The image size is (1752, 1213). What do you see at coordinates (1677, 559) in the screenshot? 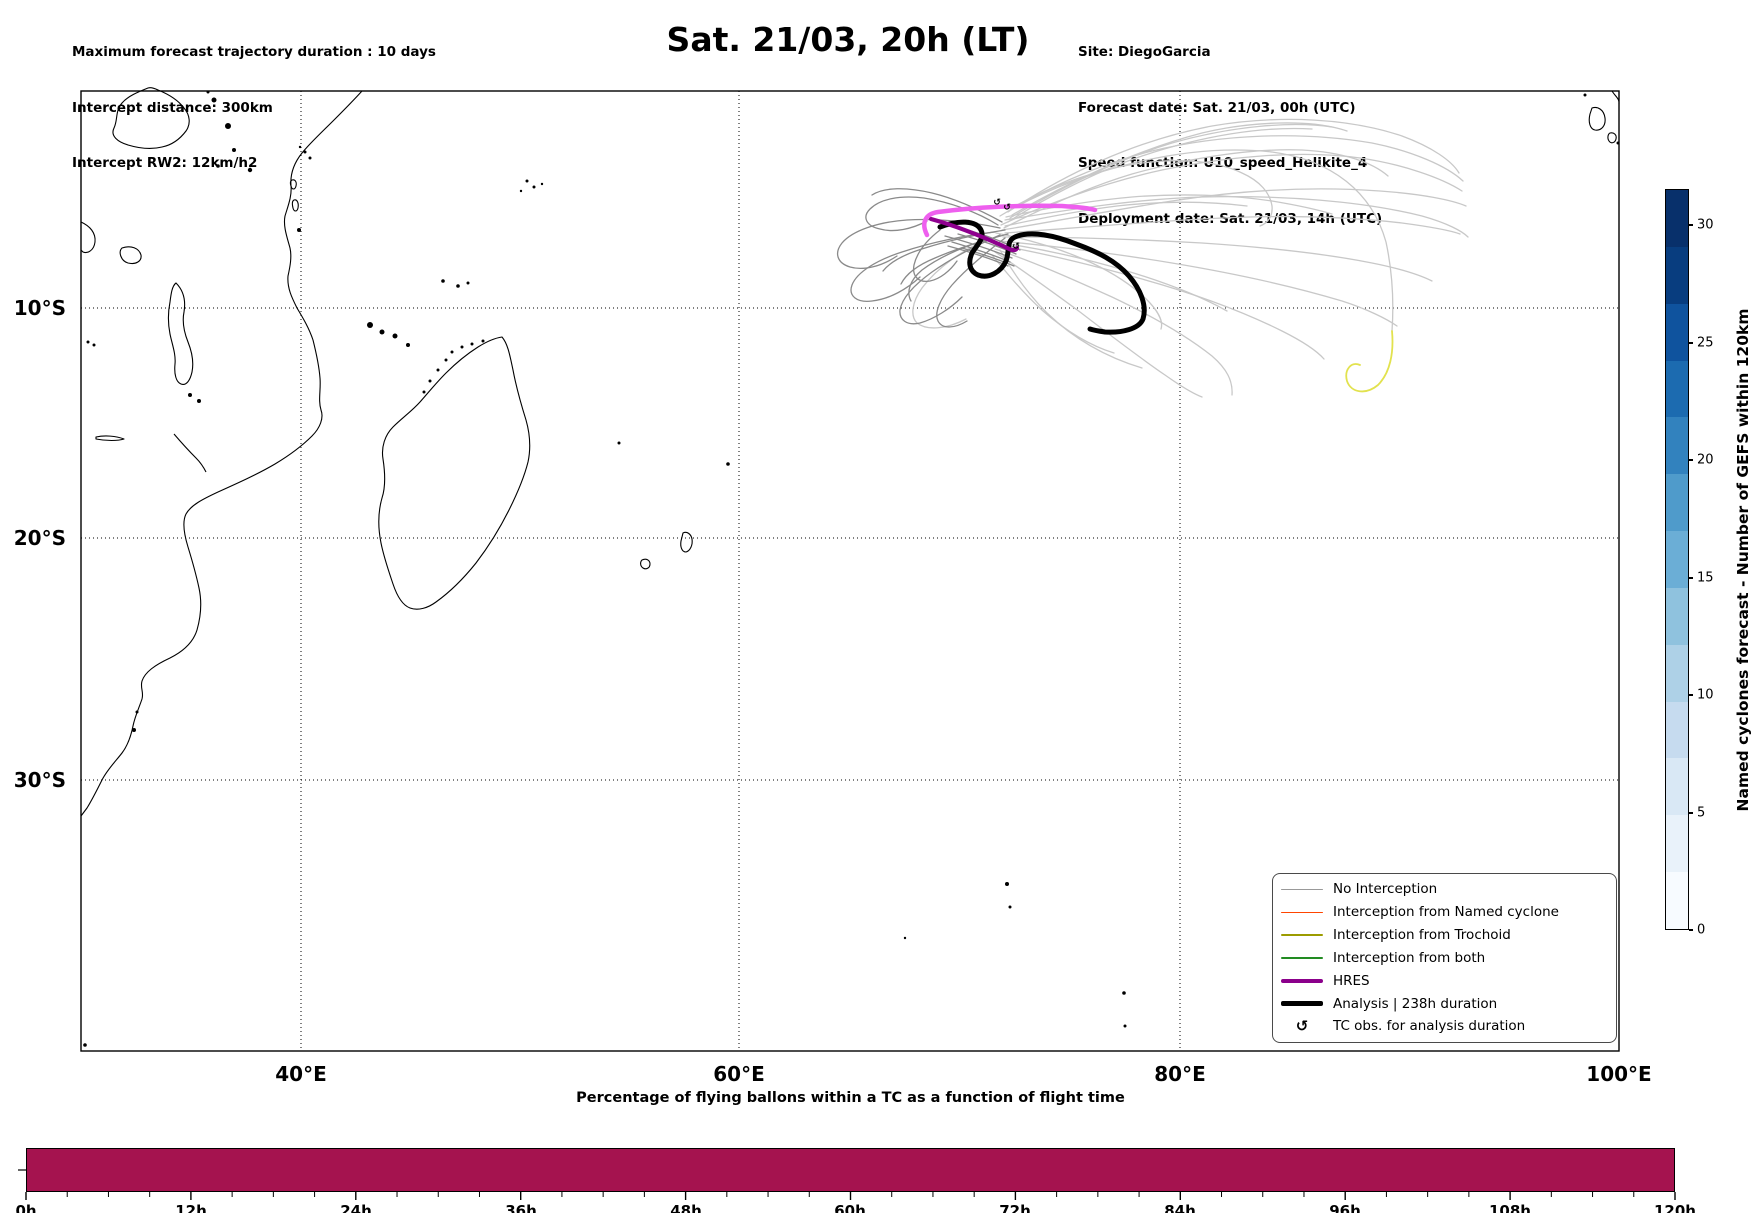
I see `colorbar` at bounding box center [1677, 559].